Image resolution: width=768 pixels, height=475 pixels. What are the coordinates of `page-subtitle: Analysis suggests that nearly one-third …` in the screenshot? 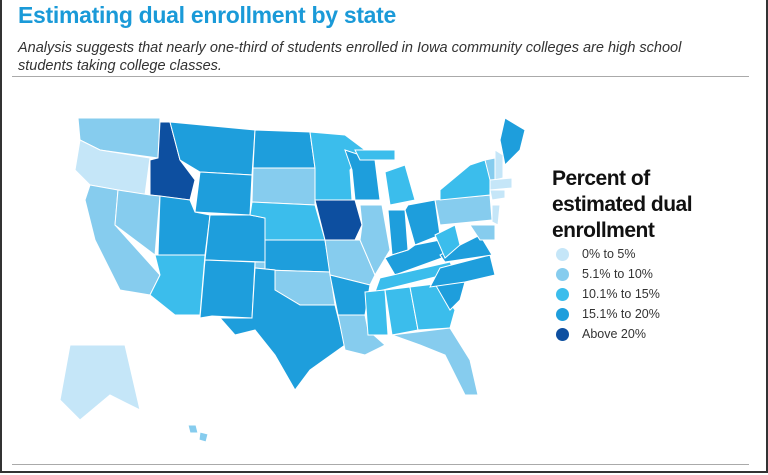 It's located at (350, 57).